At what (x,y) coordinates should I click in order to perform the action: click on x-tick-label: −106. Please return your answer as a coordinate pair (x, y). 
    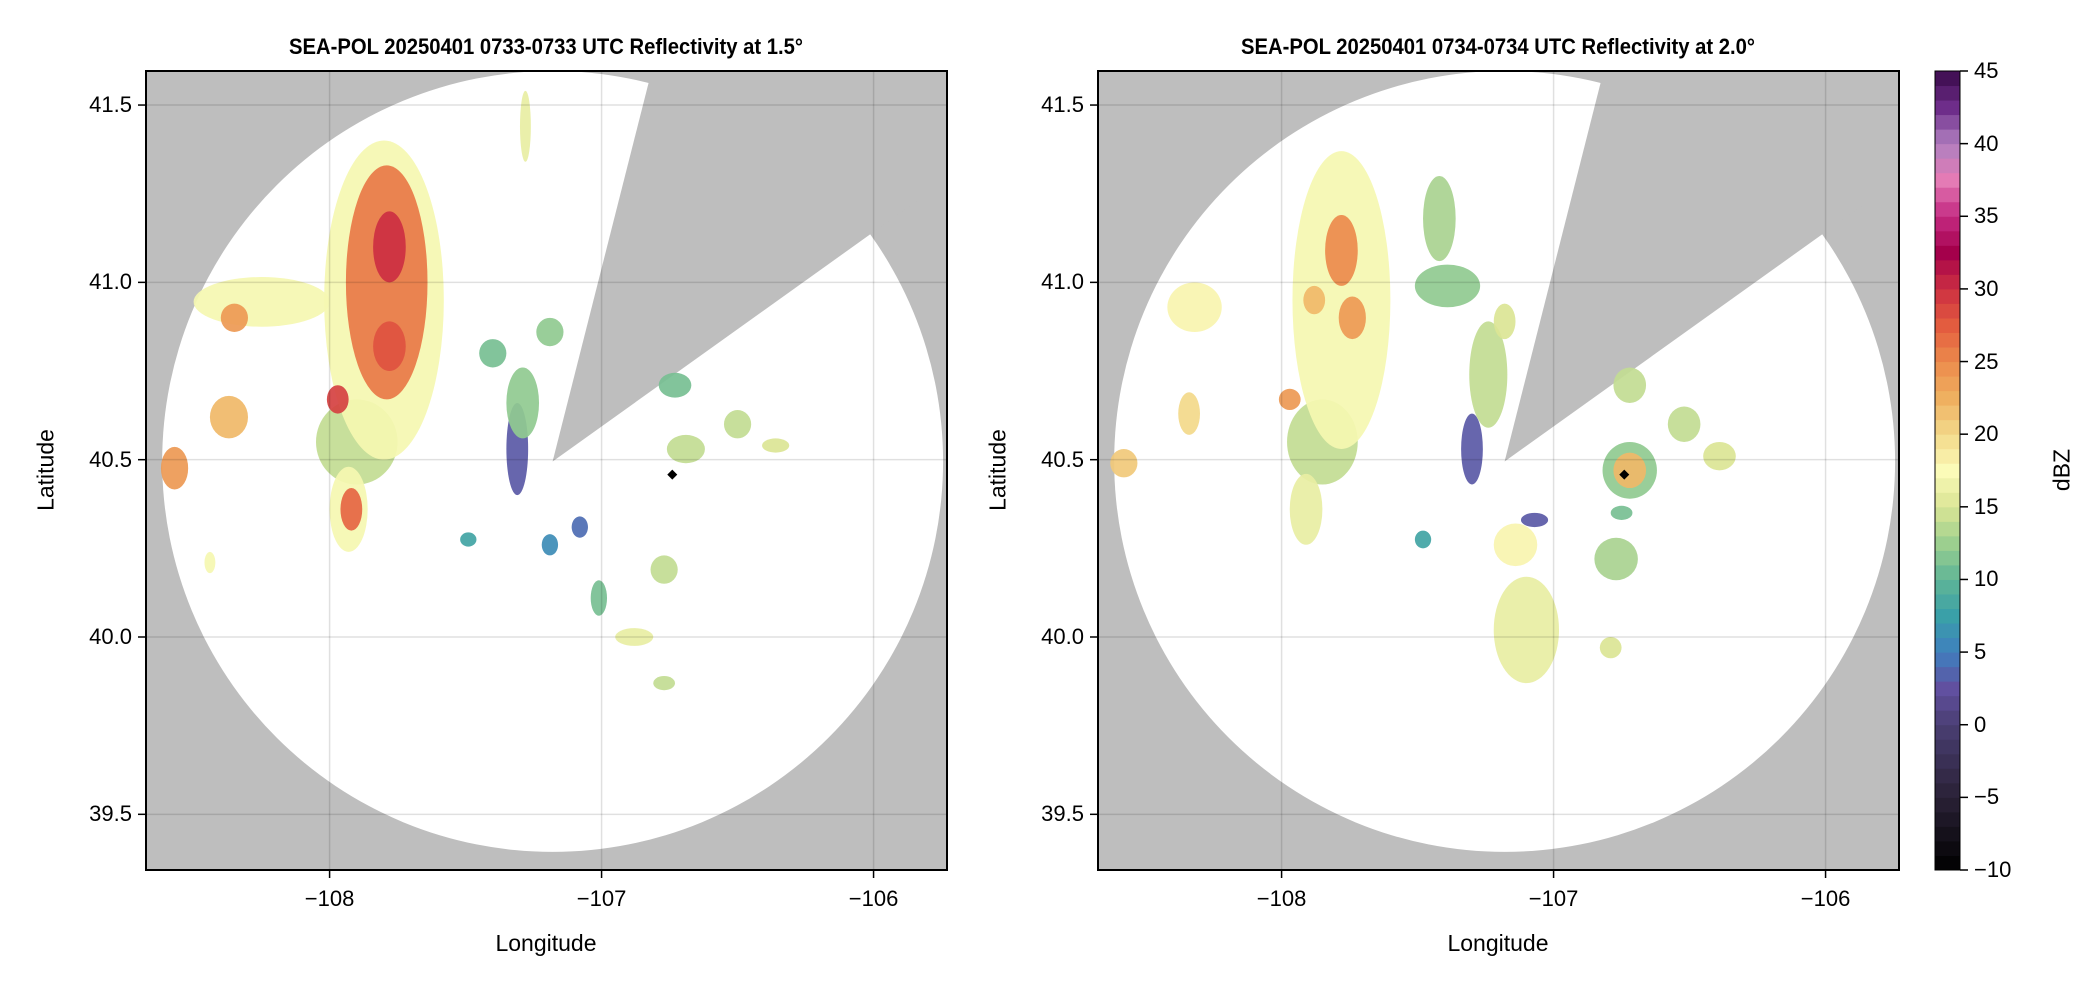
    Looking at the image, I should click on (873, 898).